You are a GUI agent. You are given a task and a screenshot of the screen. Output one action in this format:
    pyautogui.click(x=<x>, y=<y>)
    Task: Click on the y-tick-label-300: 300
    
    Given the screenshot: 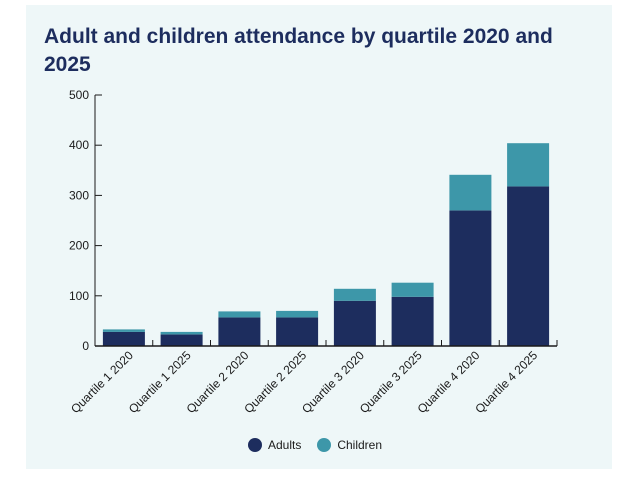 What is the action you would take?
    pyautogui.click(x=79, y=195)
    